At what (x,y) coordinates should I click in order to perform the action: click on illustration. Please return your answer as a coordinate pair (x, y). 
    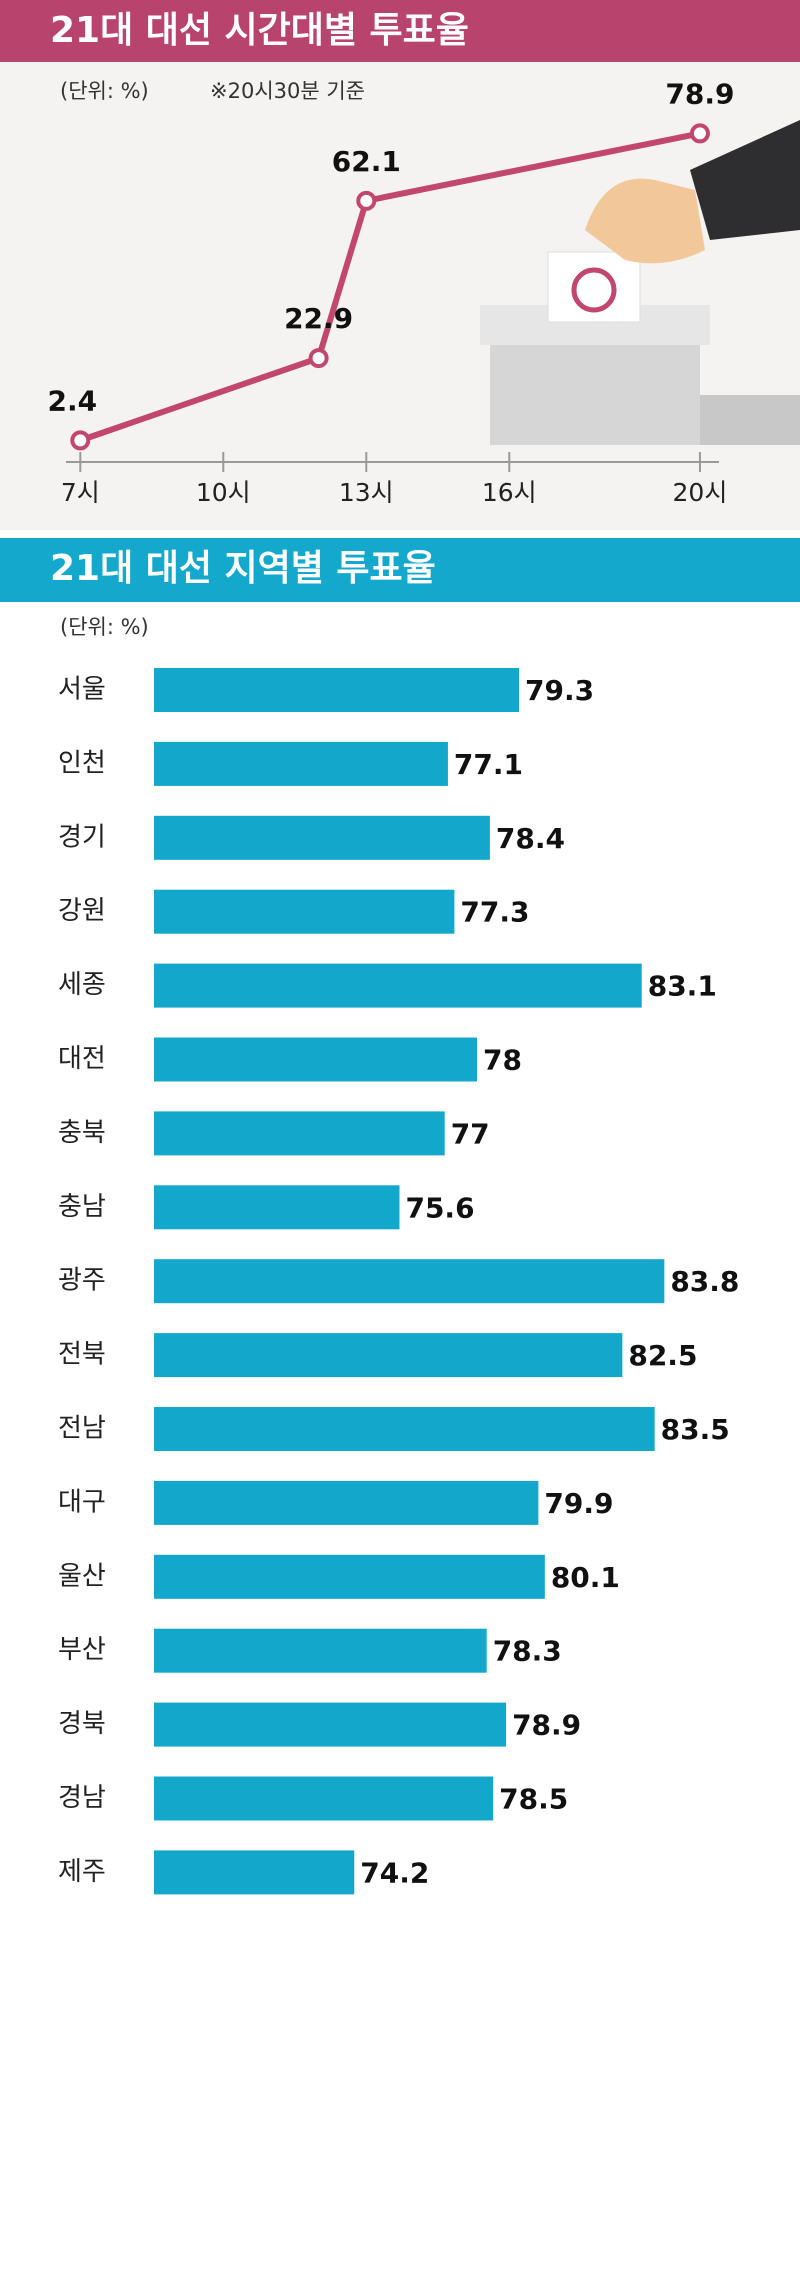
    Looking at the image, I should click on (640, 282).